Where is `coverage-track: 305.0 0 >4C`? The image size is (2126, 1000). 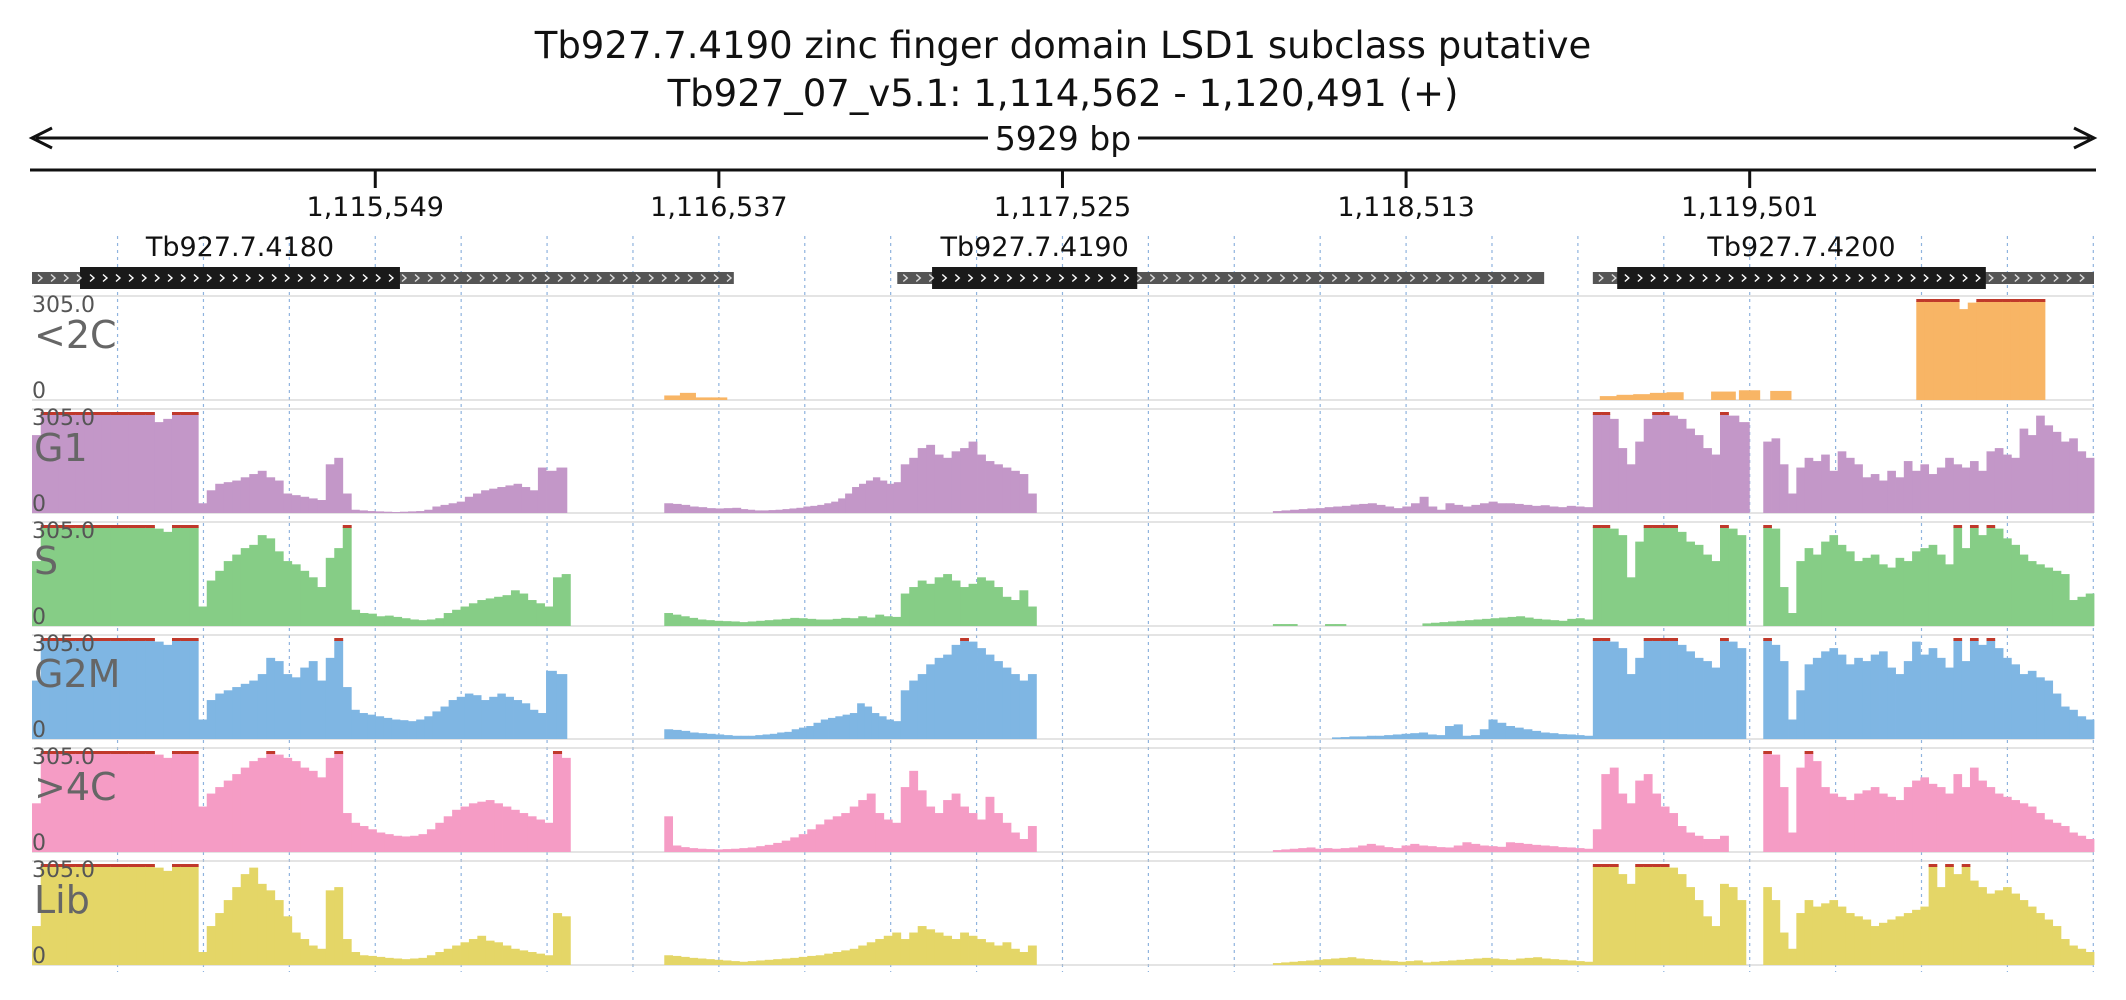 coverage-track: 305.0 0 >4C is located at coordinates (1063, 800).